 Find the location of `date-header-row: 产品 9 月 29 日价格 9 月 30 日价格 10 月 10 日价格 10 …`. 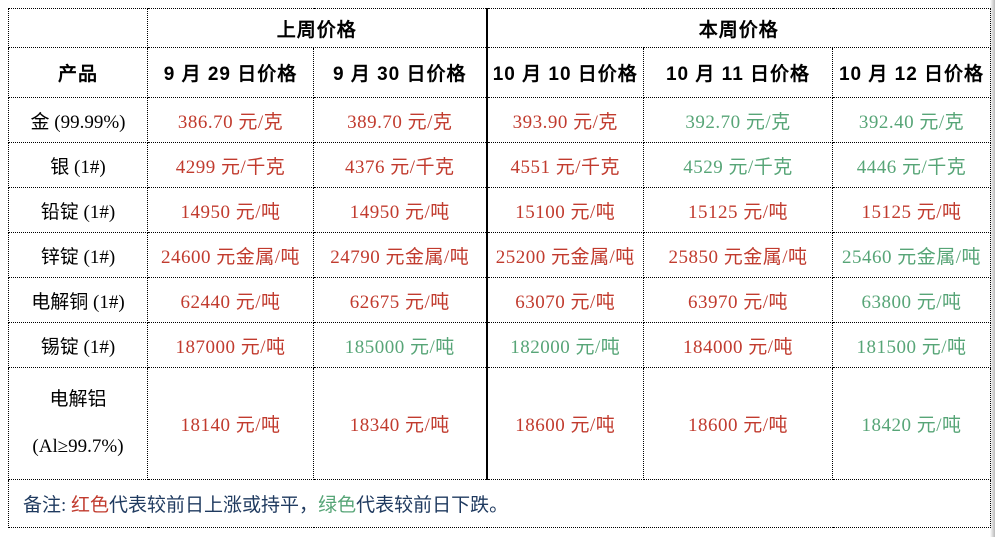

date-header-row: 产品 9 月 29 日价格 9 月 30 日价格 10 月 10 日价格 10 … is located at coordinates (500, 72).